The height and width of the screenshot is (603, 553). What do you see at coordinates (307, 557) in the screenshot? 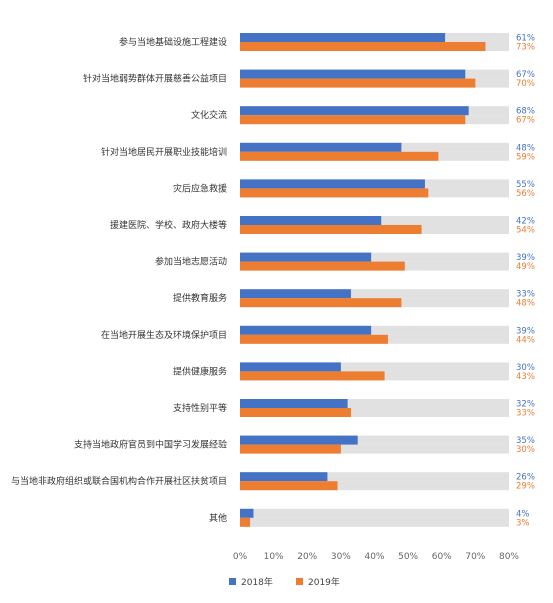
I see `x-tick-label: 20%` at bounding box center [307, 557].